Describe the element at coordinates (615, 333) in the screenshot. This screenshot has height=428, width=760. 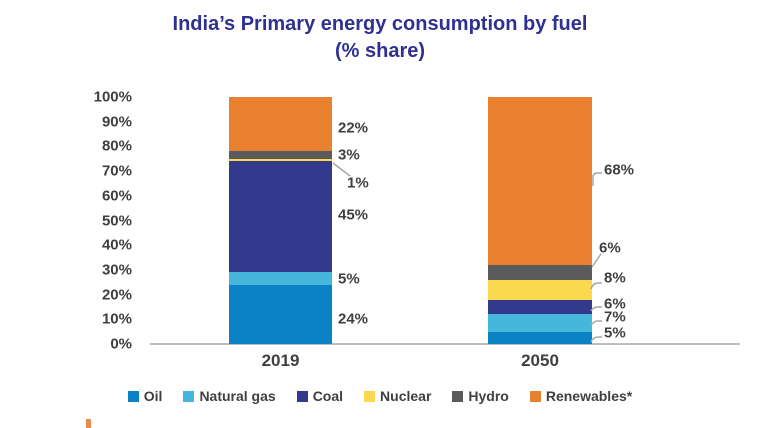
I see `data-label-2050-oil: 5%` at that location.